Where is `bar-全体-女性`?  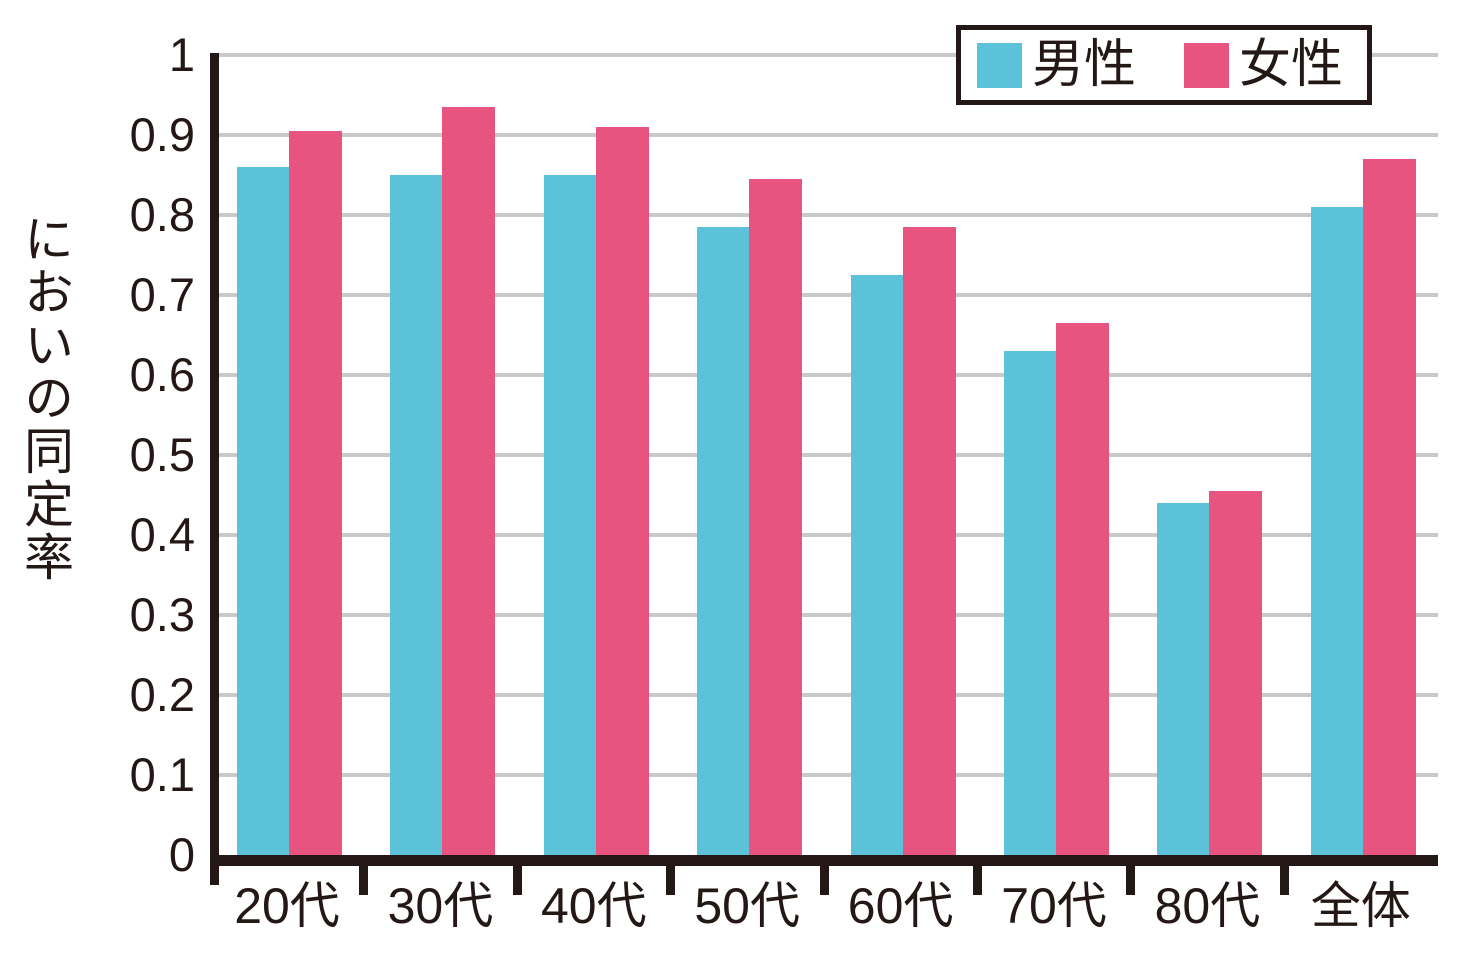 bar-全体-女性 is located at coordinates (1389, 507).